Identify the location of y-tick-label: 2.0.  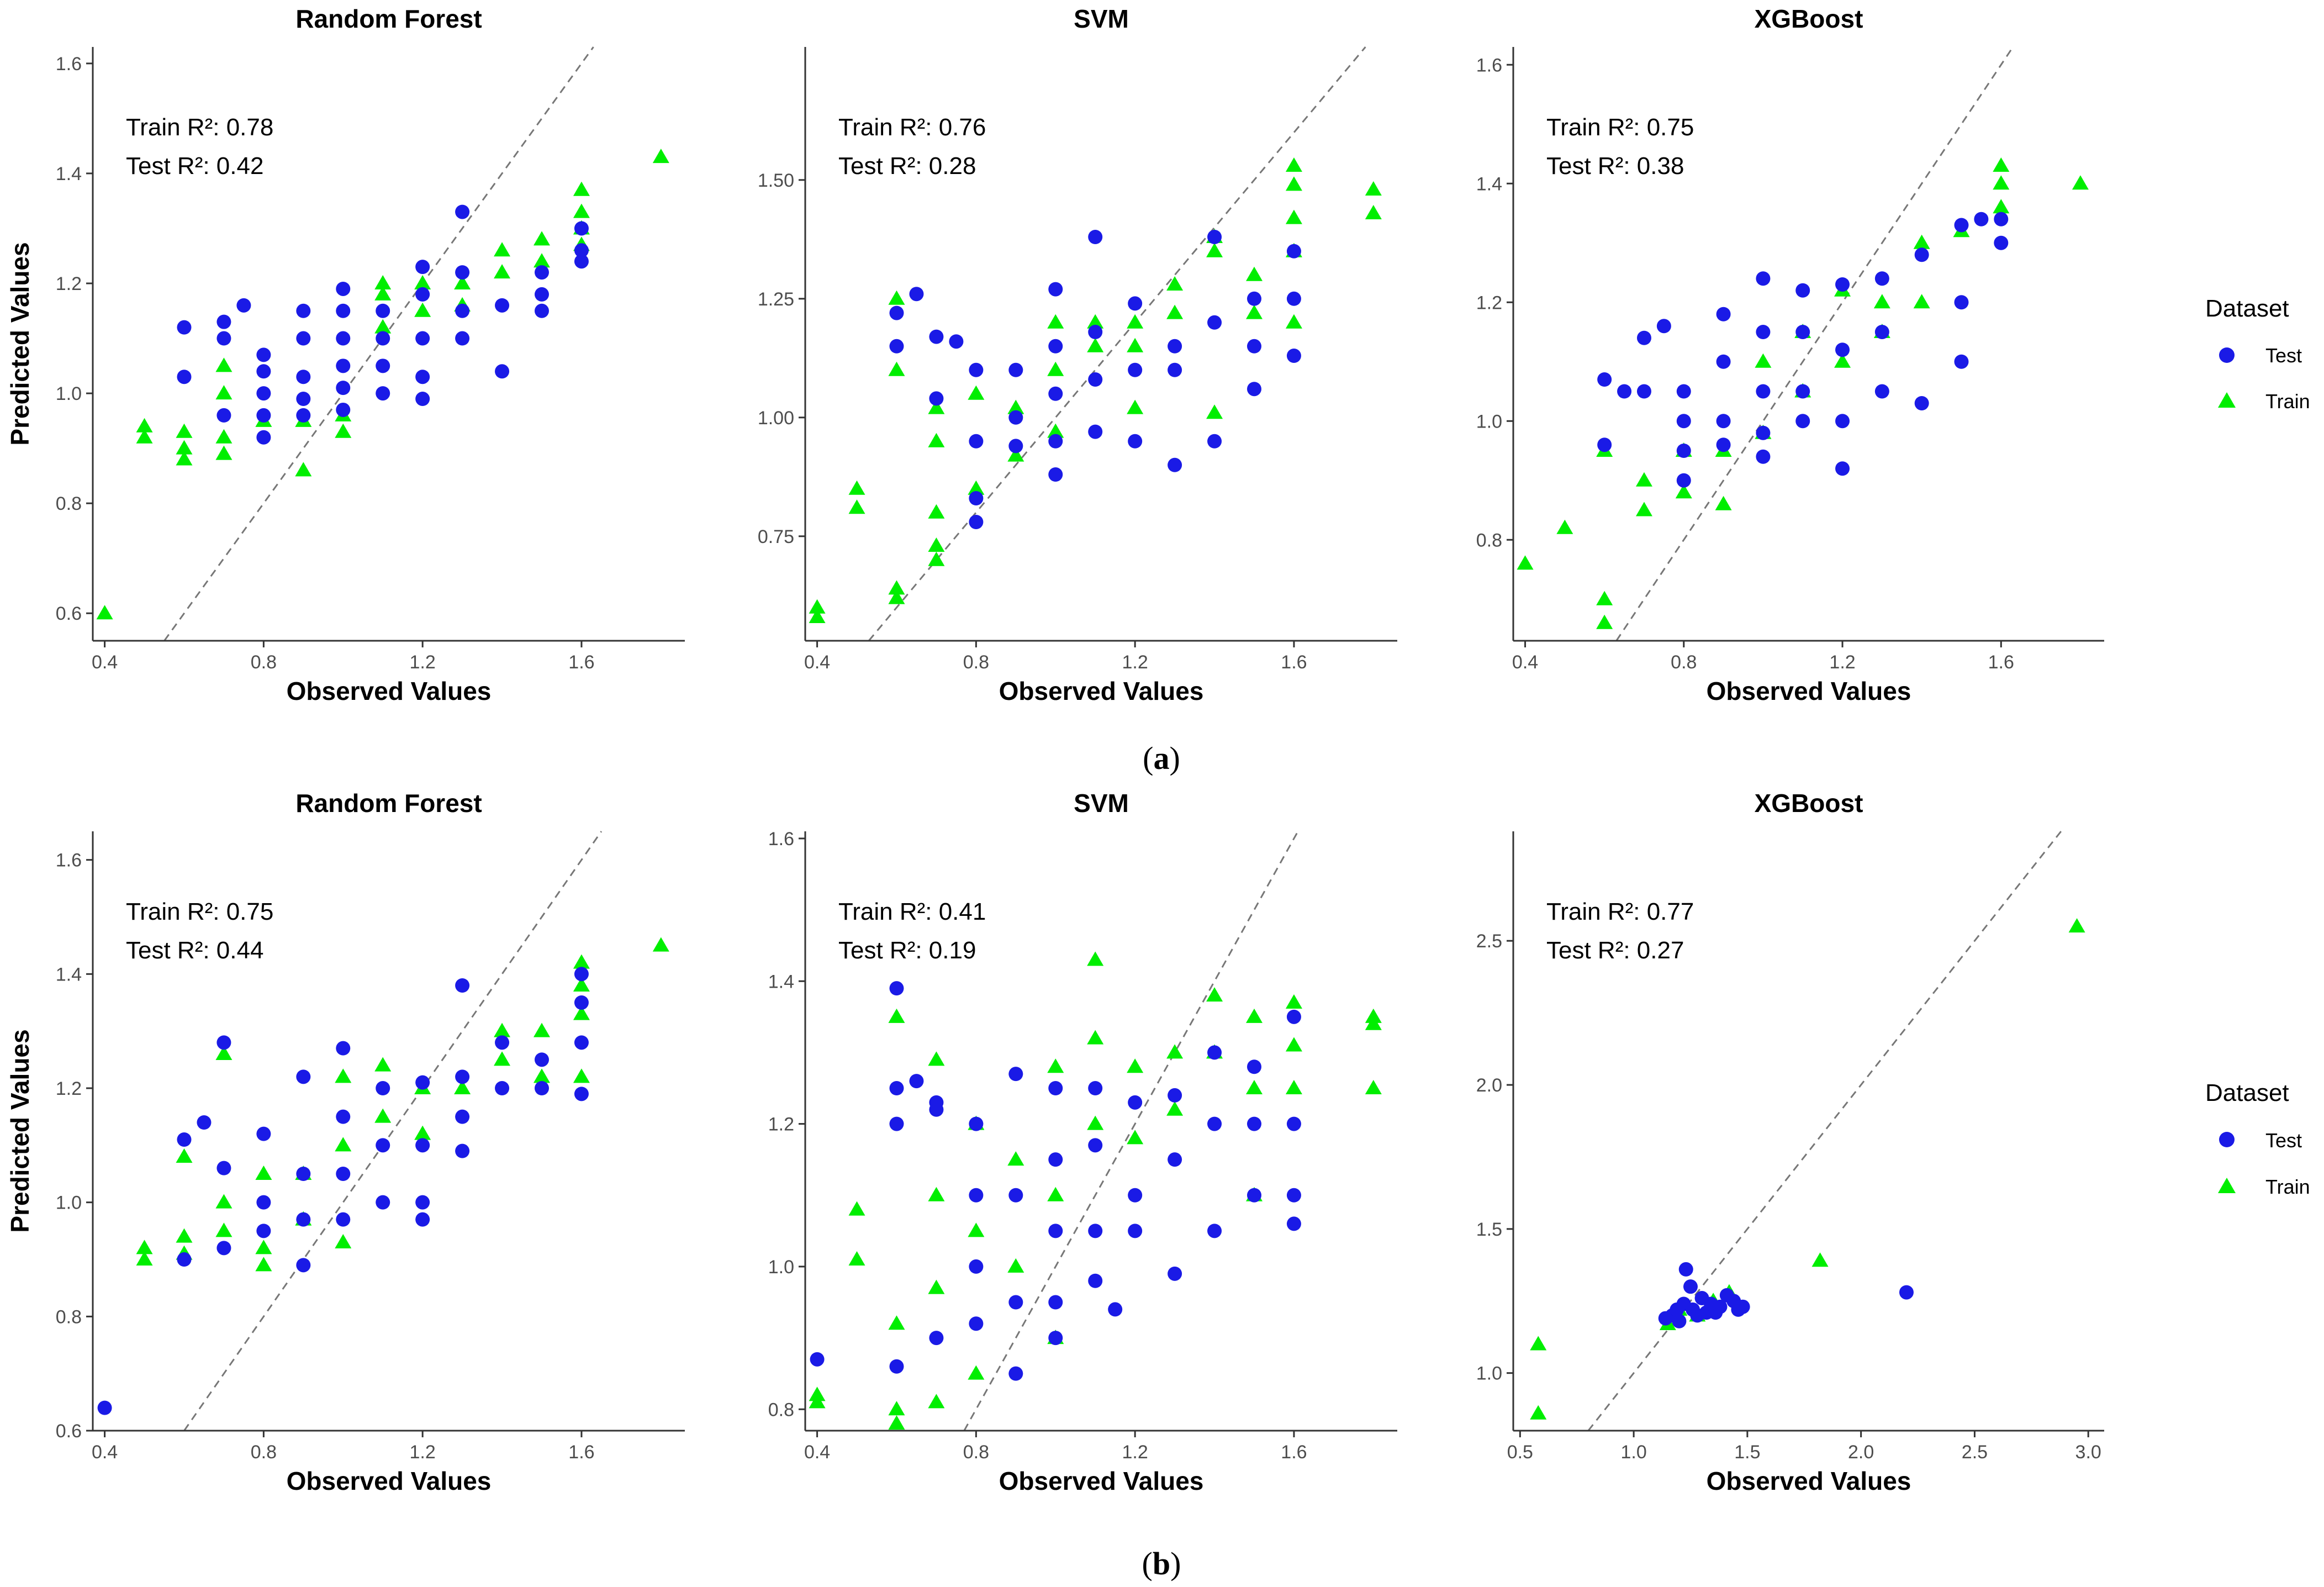
(1489, 1085).